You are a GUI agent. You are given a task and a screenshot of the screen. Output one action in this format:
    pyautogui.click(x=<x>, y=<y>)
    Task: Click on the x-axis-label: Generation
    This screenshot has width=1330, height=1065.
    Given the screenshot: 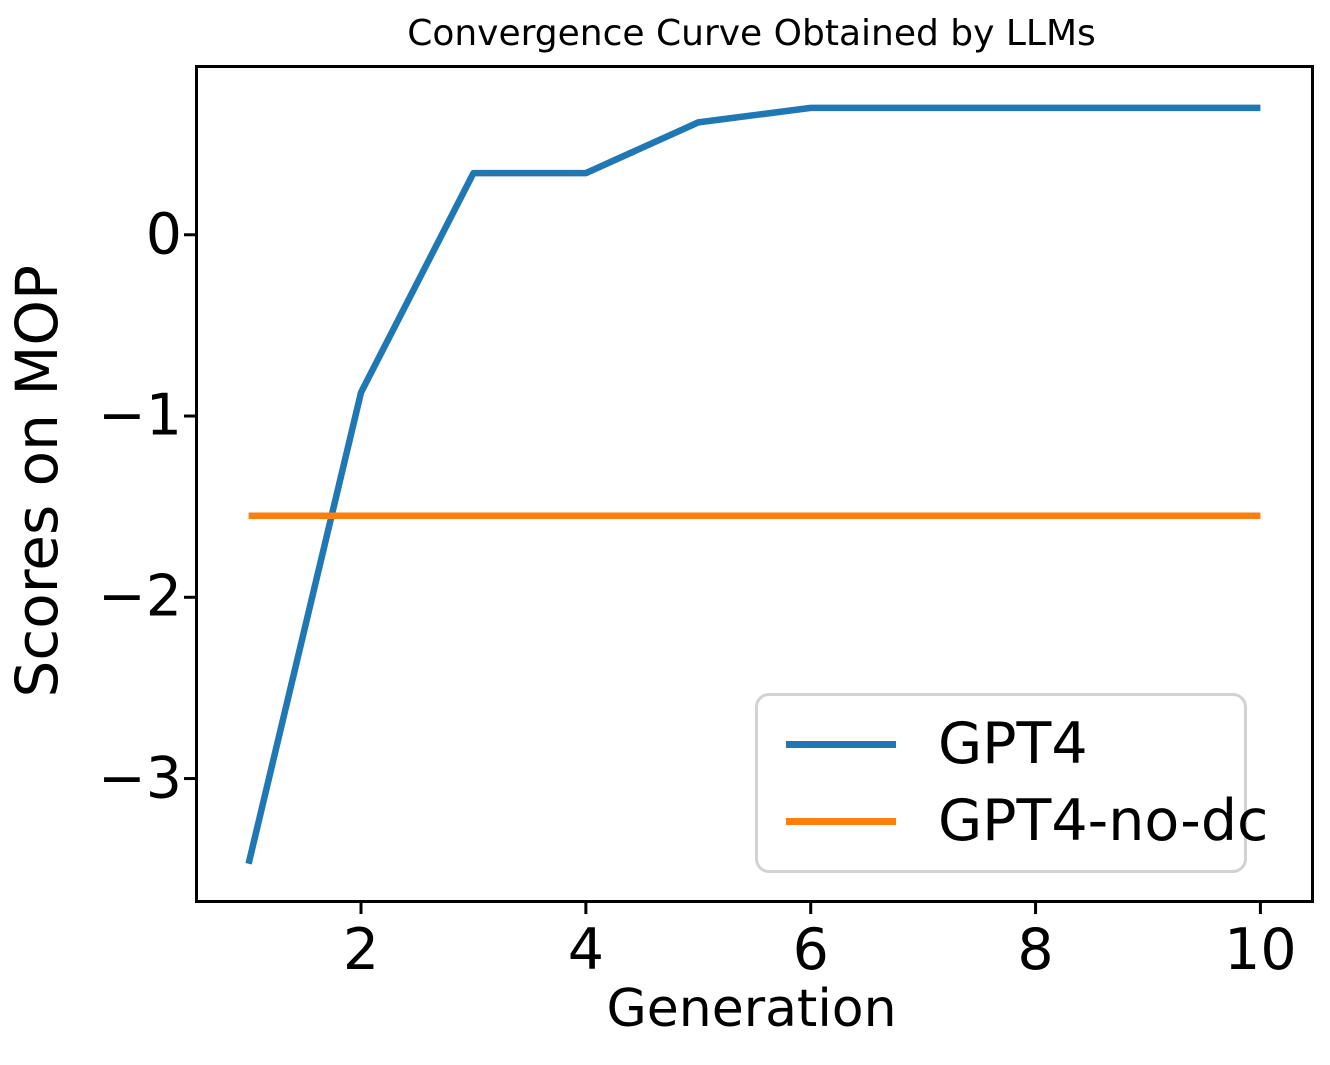 What is the action you would take?
    pyautogui.click(x=751, y=1009)
    